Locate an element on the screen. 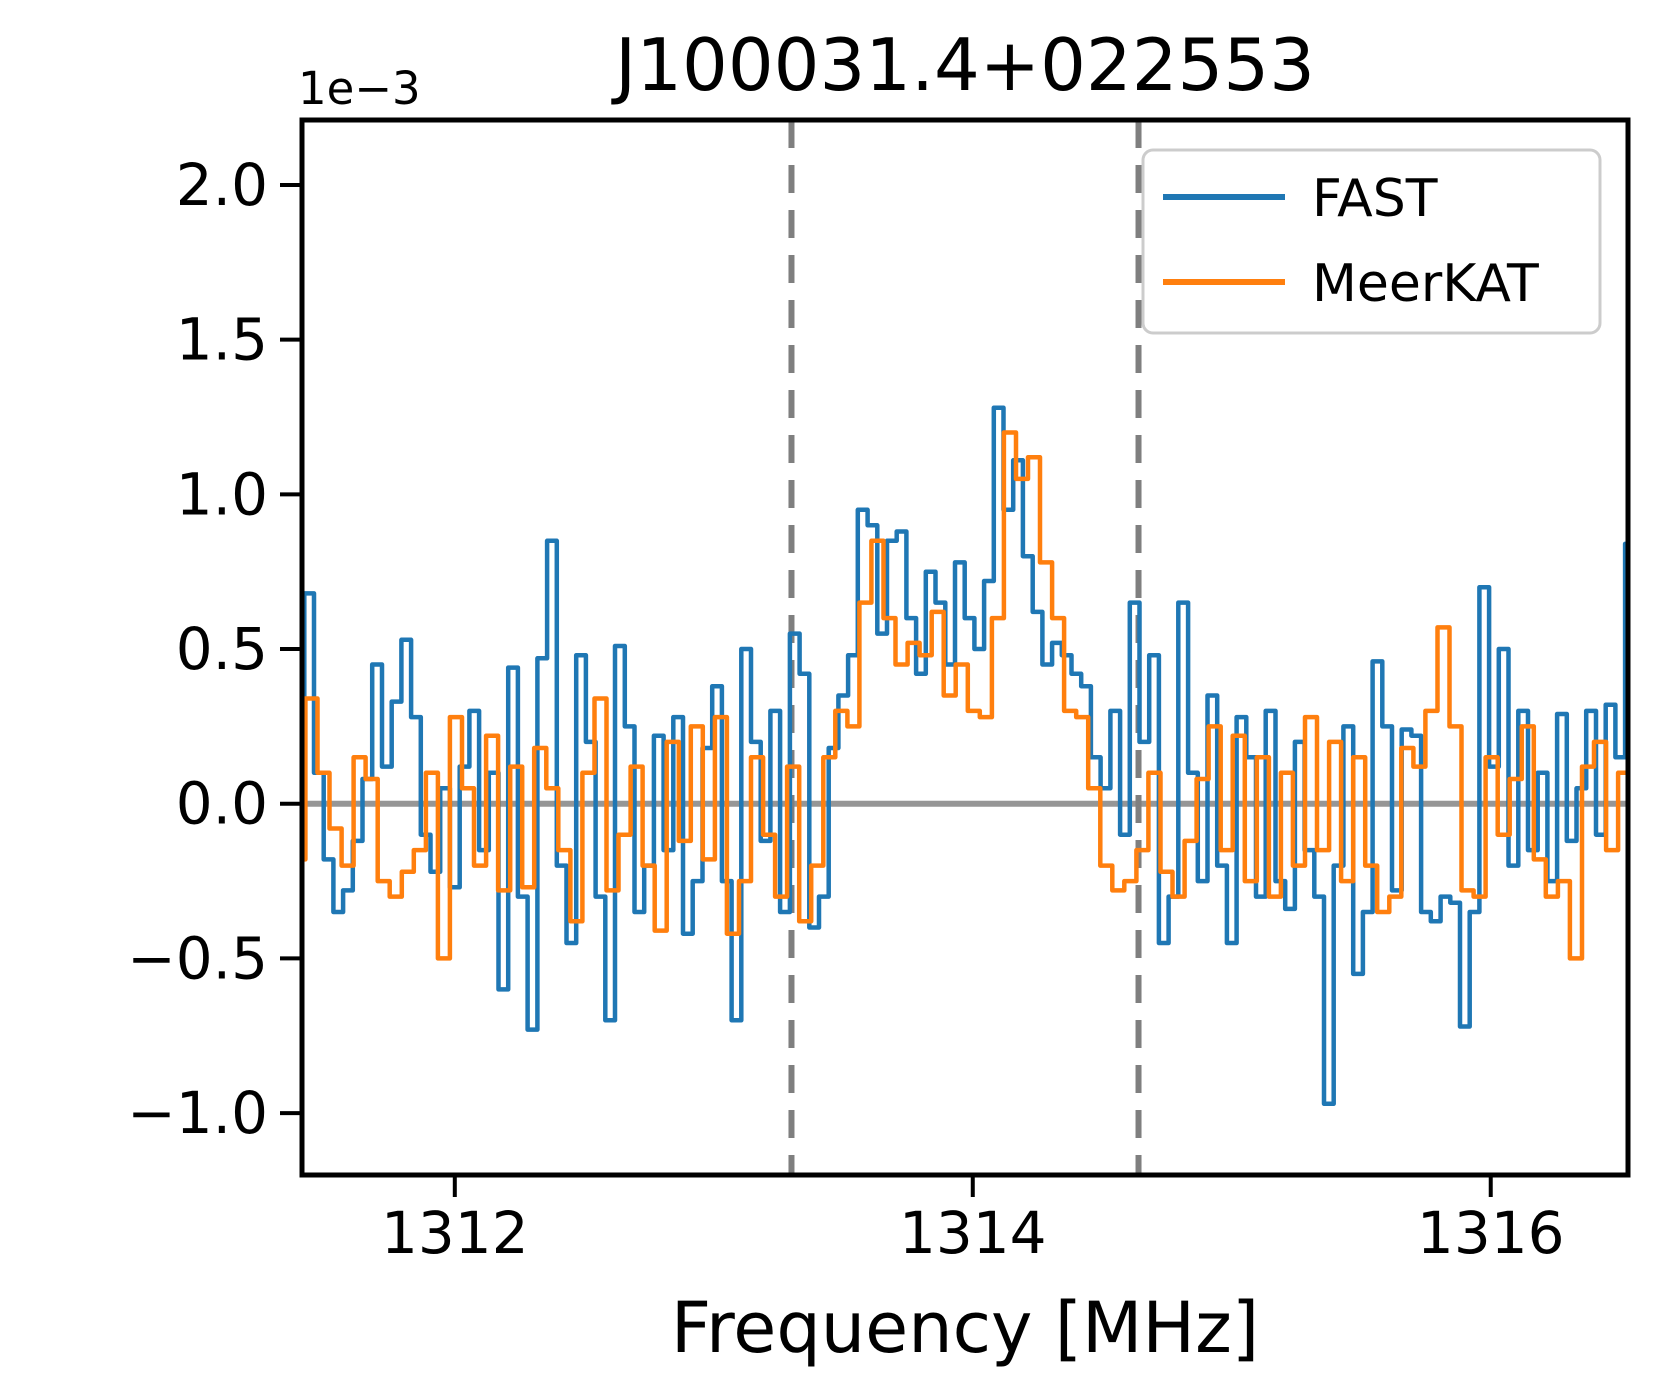  x-axis-label: Frequency [MHz] is located at coordinates (965, 1328).